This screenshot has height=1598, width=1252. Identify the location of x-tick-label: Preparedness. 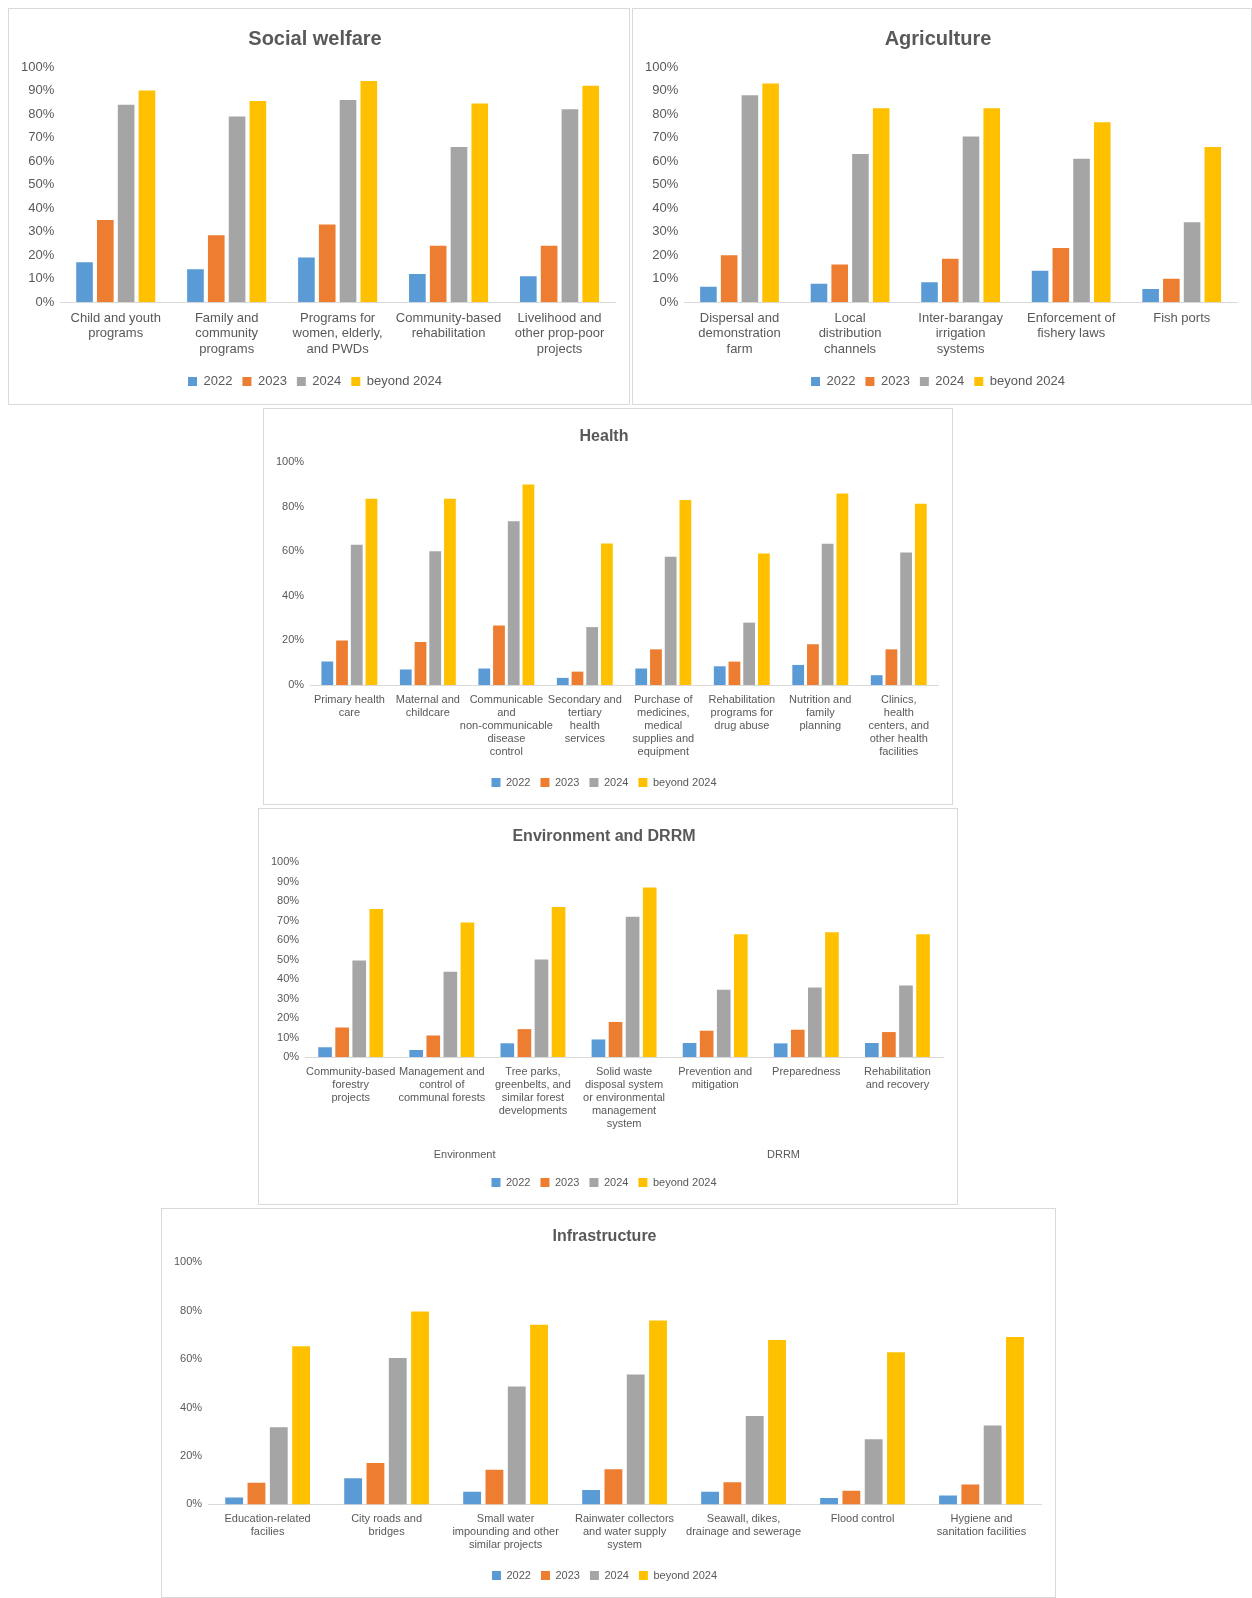
(807, 1070).